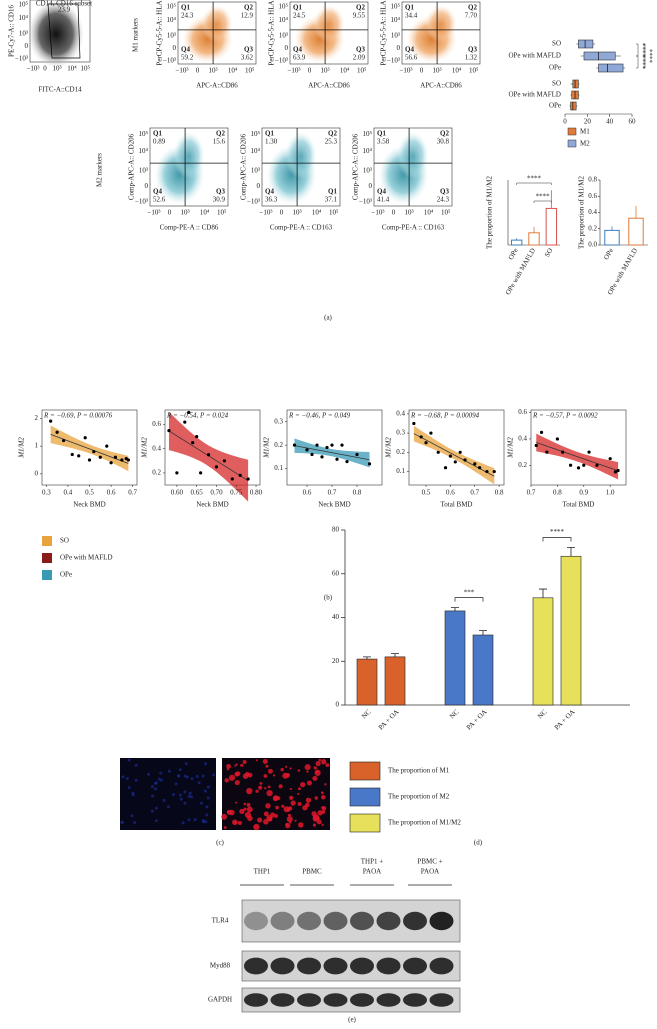 The width and height of the screenshot is (657, 1029). Describe the element at coordinates (371, 186) in the screenshot. I see `y-tick-label: 0` at that location.